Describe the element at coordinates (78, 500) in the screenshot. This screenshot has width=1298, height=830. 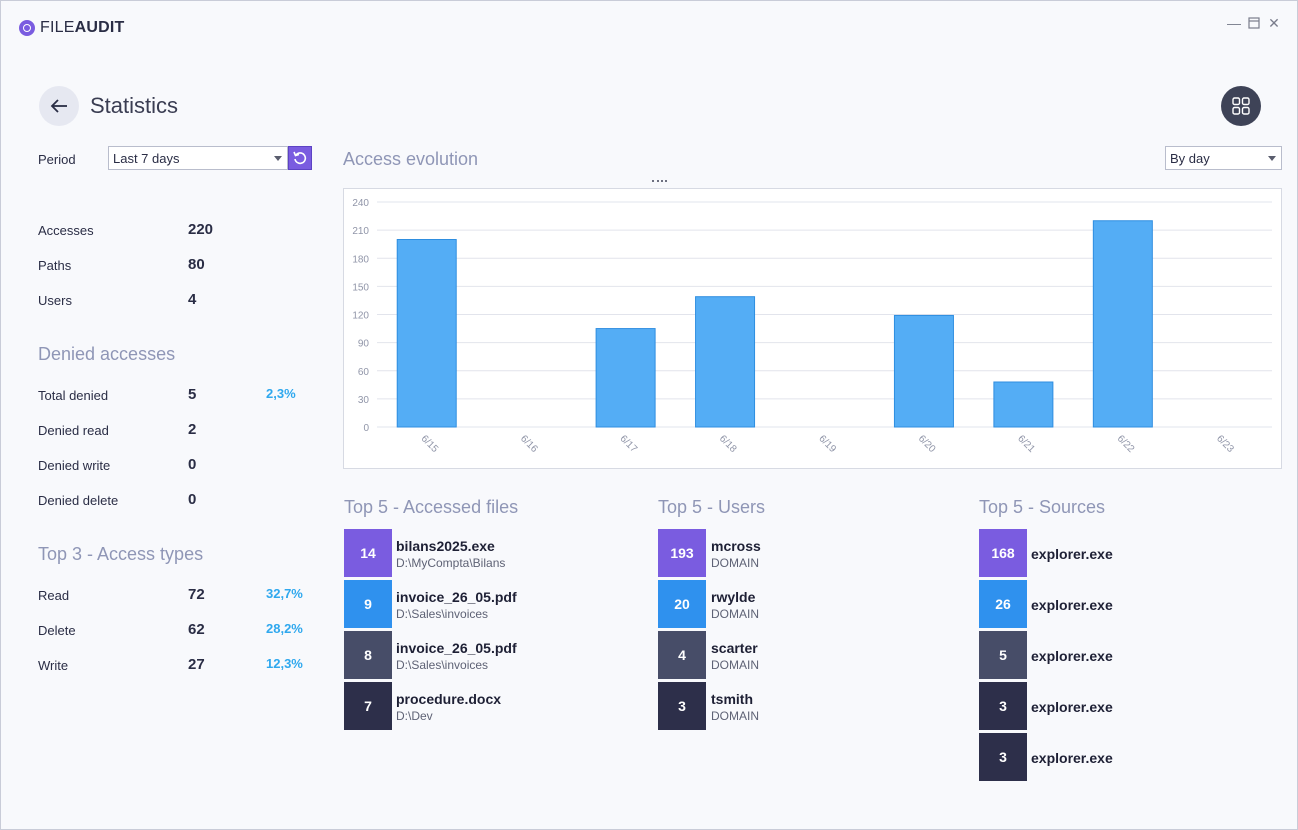
I see `denied-delete-label: Denied delete` at that location.